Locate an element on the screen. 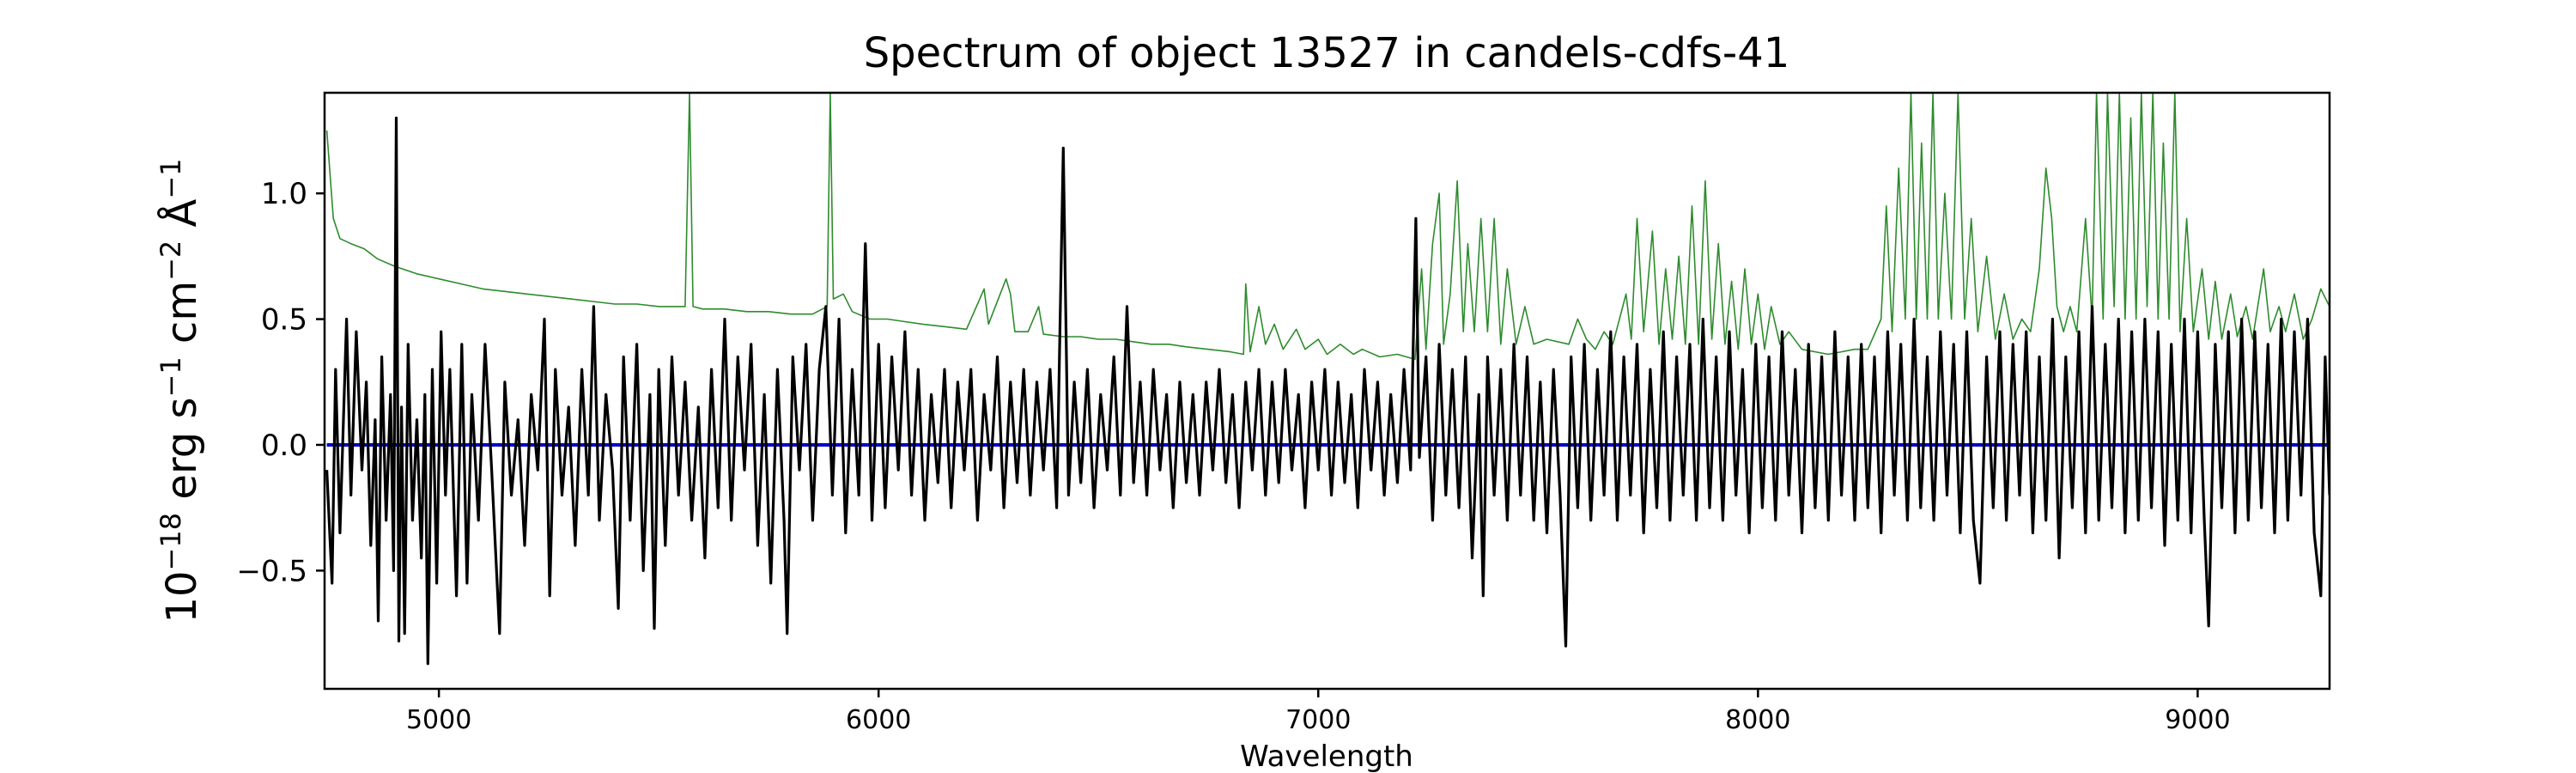  x-tick-label: 5000 is located at coordinates (439, 720).